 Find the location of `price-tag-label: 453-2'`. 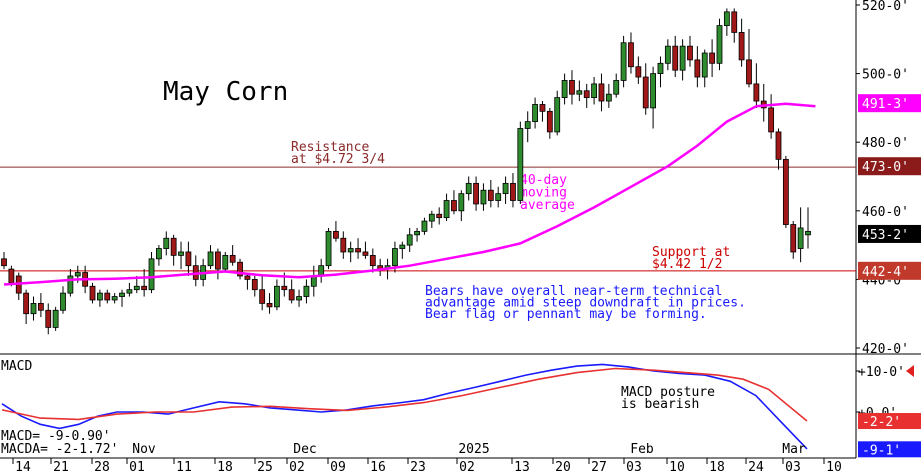

price-tag-label: 453-2' is located at coordinates (885, 235).